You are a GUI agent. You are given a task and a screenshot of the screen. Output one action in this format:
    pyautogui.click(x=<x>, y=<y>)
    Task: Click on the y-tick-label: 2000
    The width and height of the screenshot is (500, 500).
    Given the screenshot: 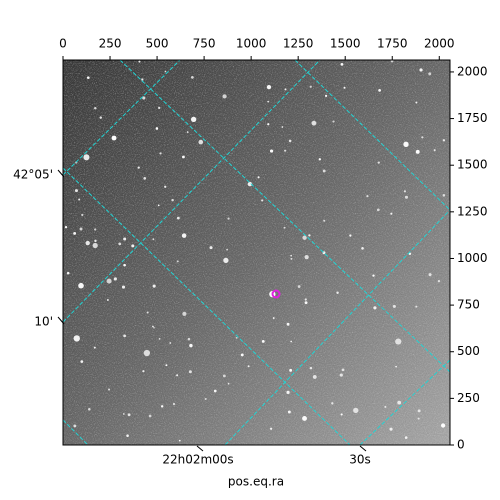 What is the action you would take?
    pyautogui.click(x=472, y=71)
    